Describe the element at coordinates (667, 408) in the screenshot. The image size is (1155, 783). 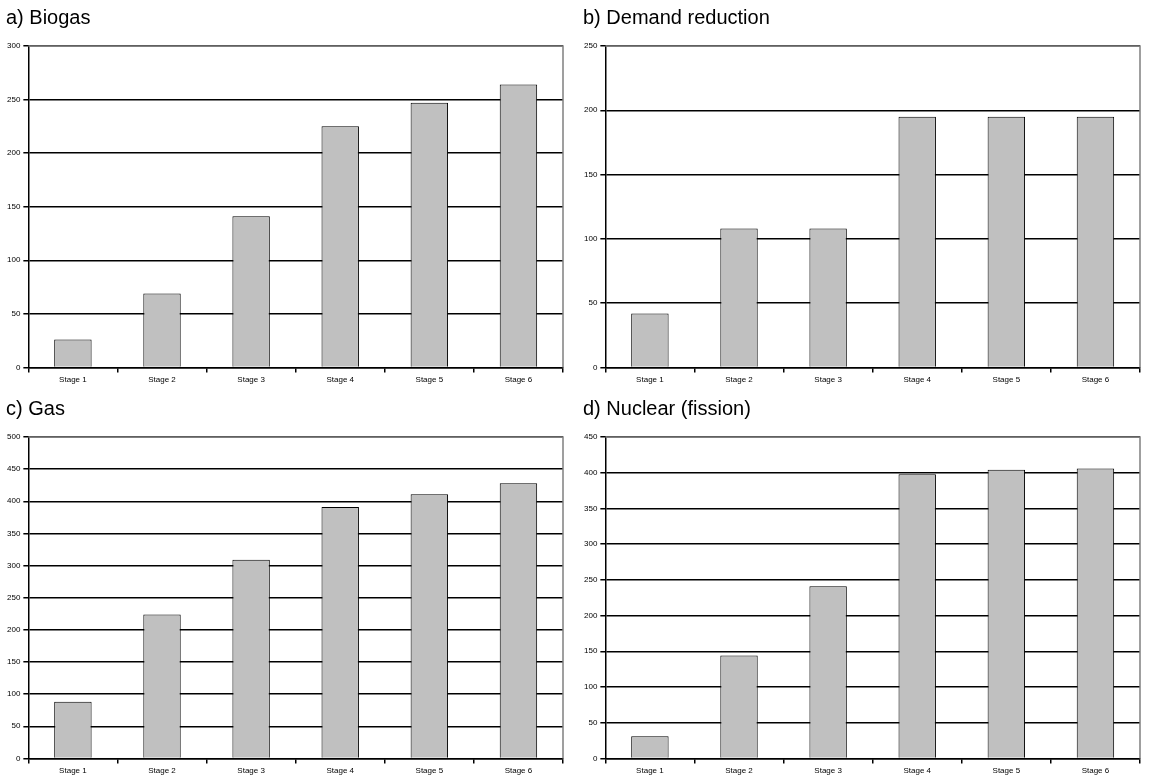
I see `chart-title: d) Nuclear (fission)` at that location.